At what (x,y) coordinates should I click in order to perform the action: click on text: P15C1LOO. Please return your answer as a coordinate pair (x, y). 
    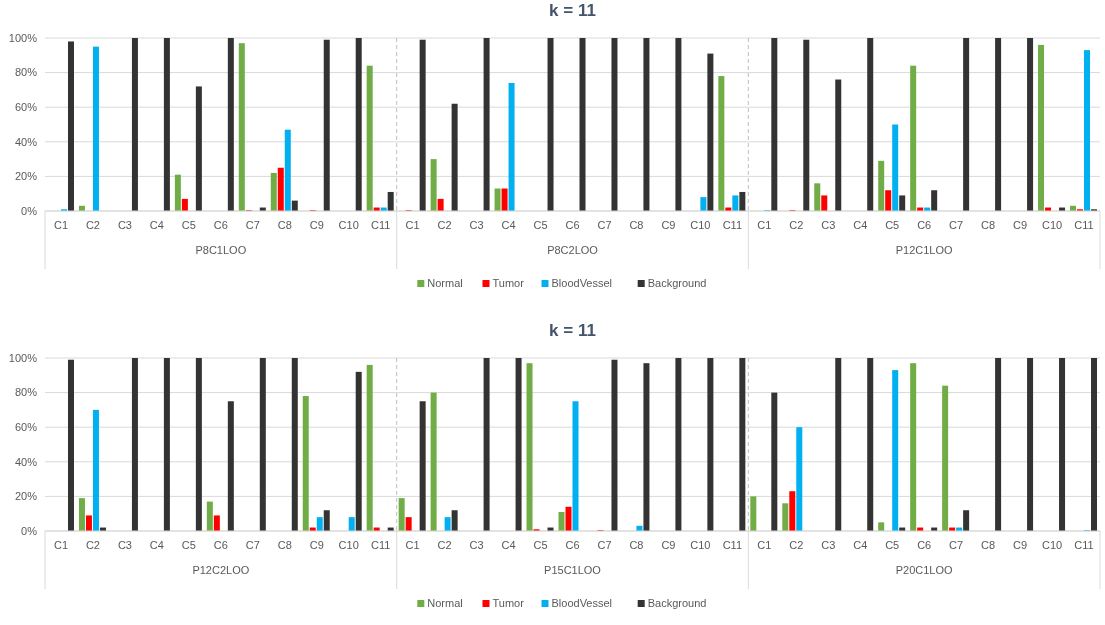
    Looking at the image, I should click on (573, 570).